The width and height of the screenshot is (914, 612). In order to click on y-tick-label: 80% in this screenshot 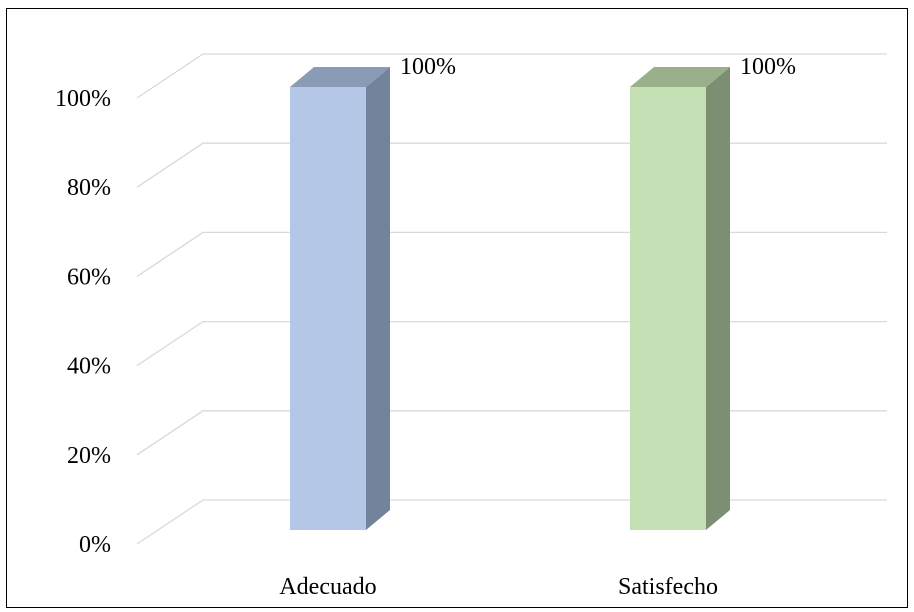, I will do `click(89, 188)`.